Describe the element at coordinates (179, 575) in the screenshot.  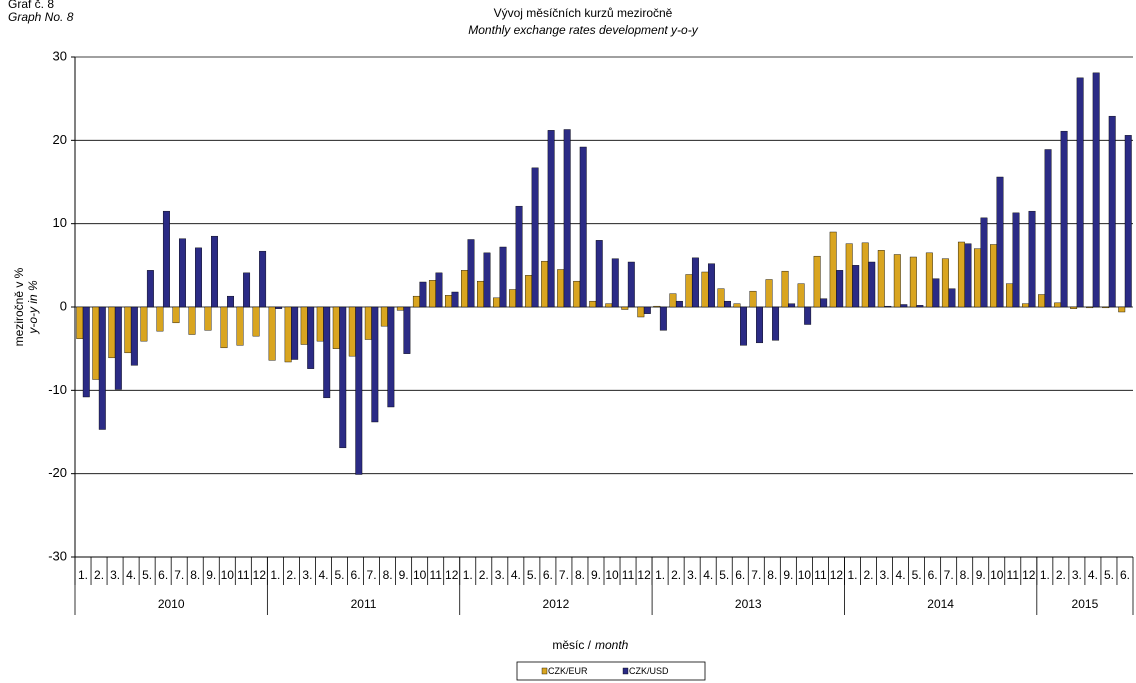
I see `x-tick-label: 7.` at that location.